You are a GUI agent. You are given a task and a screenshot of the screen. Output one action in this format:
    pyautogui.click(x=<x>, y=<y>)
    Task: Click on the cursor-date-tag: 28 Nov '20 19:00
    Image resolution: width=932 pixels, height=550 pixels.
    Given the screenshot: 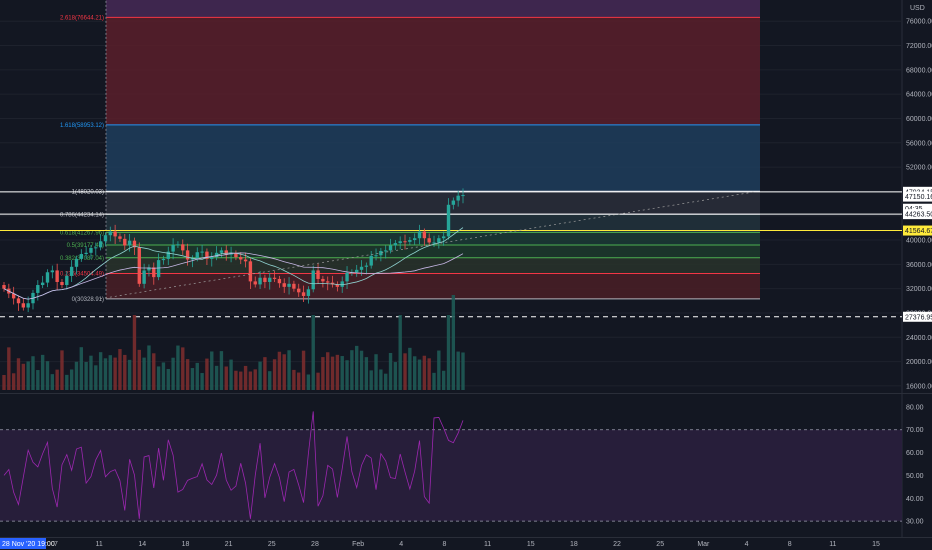 What is the action you would take?
    pyautogui.click(x=27, y=543)
    